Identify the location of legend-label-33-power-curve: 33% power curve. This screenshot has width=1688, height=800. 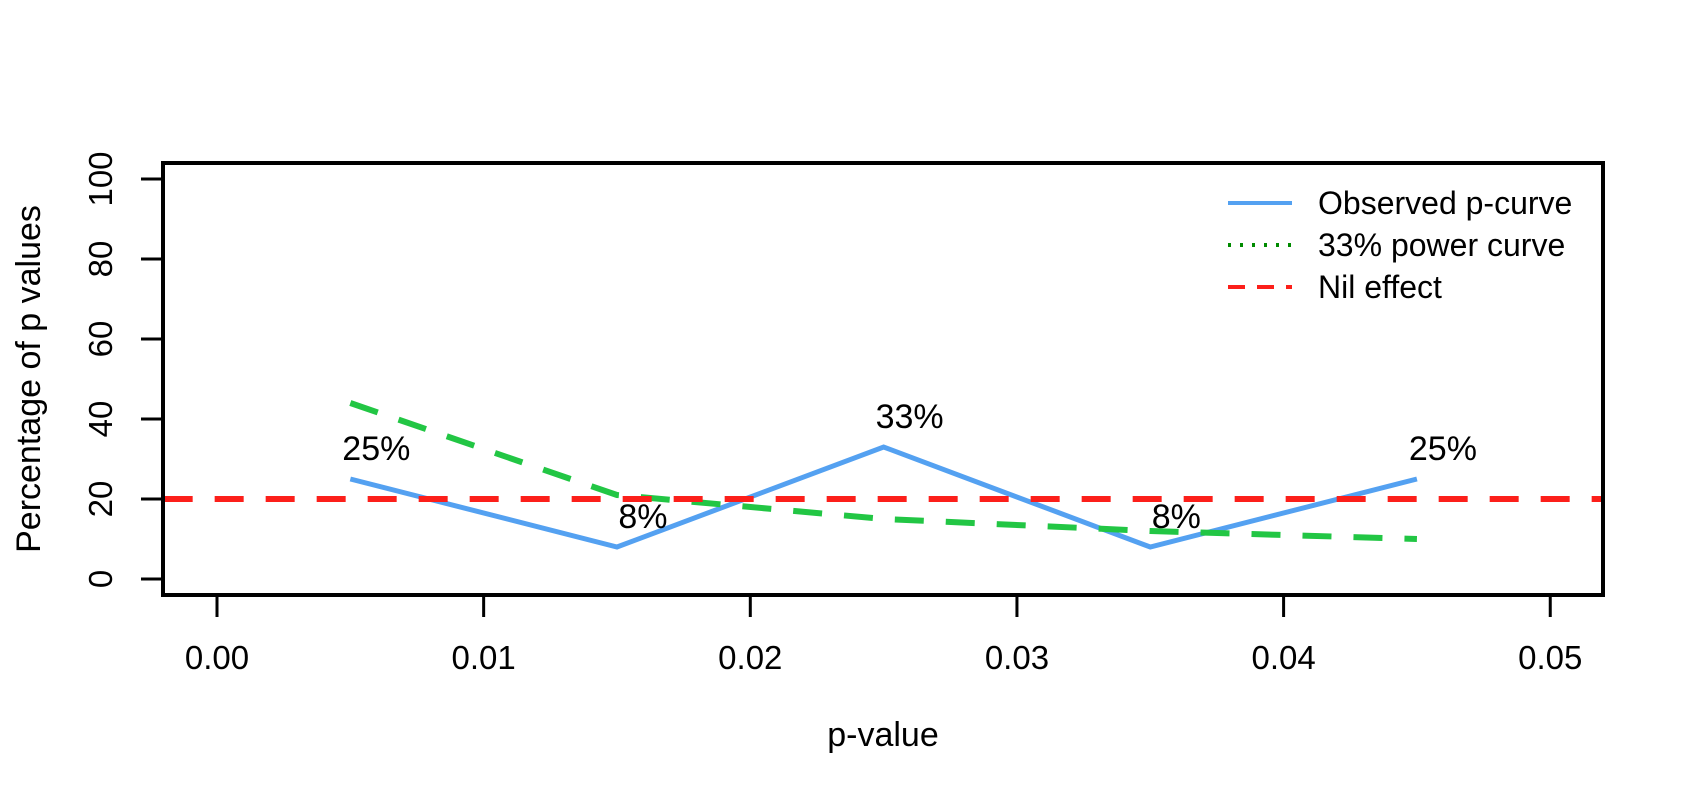
(1441, 245).